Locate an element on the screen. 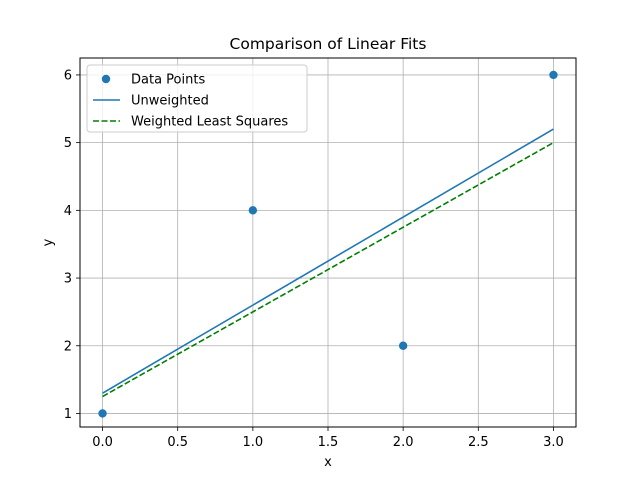 The height and width of the screenshot is (480, 640). legend-label: Unweighted is located at coordinates (170, 101).